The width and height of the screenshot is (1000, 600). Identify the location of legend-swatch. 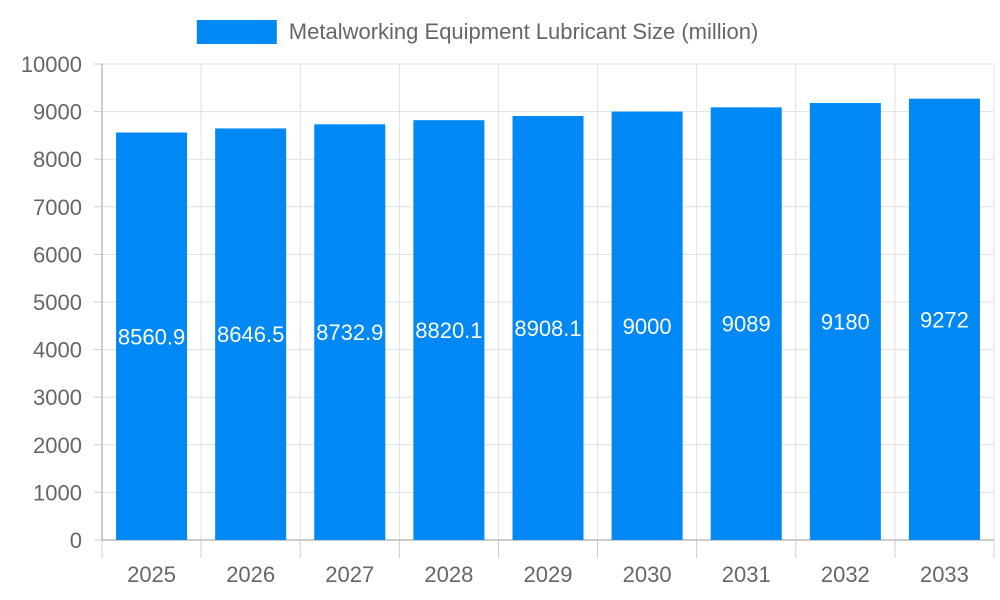
(236, 32).